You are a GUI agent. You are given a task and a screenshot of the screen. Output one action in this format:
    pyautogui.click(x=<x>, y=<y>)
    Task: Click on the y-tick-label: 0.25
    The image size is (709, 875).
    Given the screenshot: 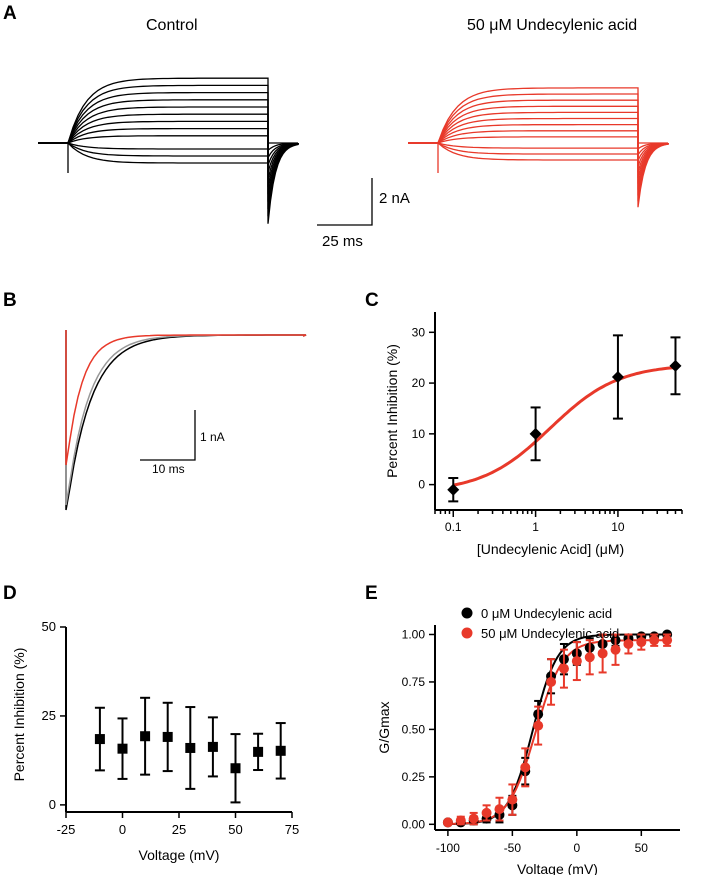 What is the action you would take?
    pyautogui.click(x=414, y=777)
    